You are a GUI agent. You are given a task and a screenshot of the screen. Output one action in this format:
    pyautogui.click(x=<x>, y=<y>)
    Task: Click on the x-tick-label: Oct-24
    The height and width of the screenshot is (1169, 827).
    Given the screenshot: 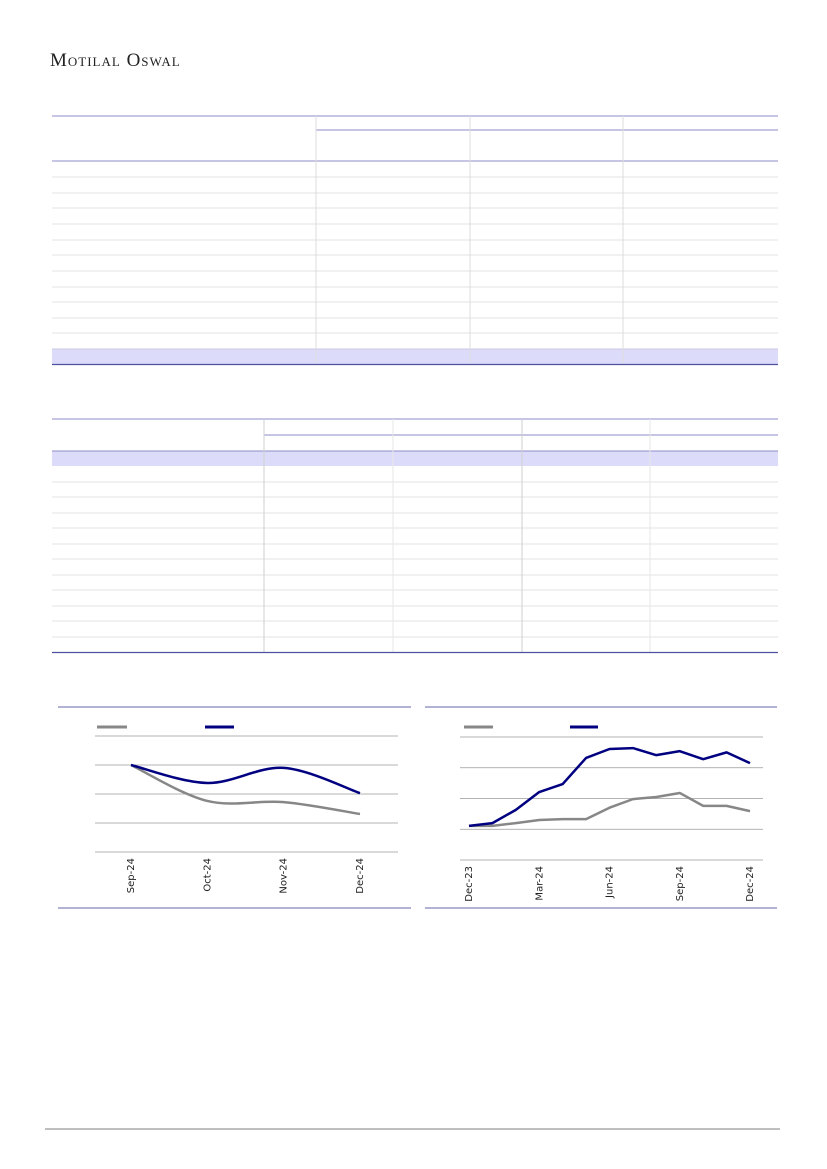 What is the action you would take?
    pyautogui.click(x=207, y=875)
    